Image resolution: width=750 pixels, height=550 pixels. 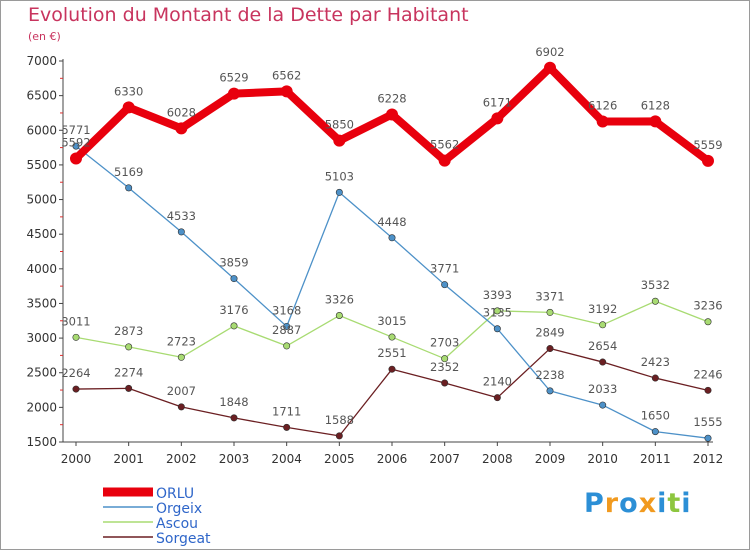 I want to click on data-label-ascou: 2703, so click(x=444, y=343).